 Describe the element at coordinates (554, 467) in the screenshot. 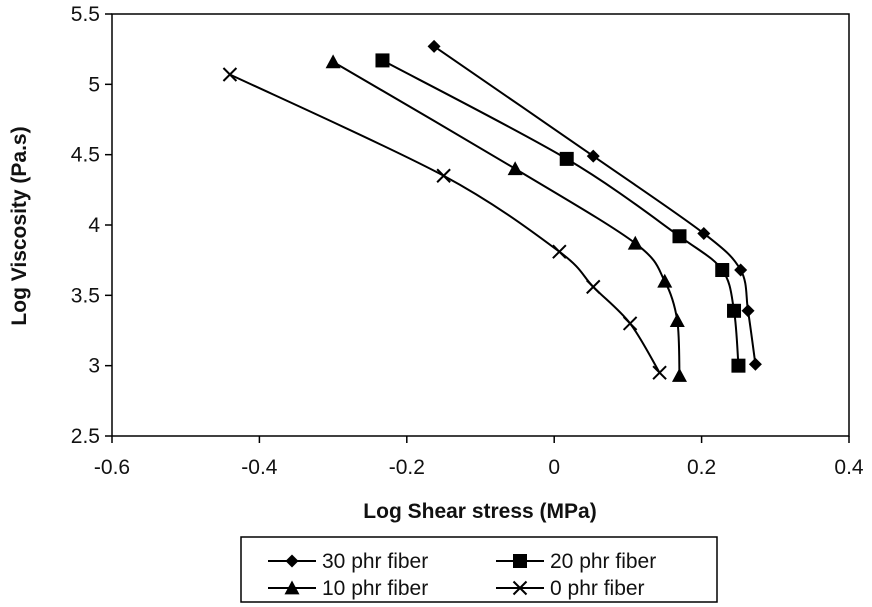

I see `x-tick-label: 0` at that location.